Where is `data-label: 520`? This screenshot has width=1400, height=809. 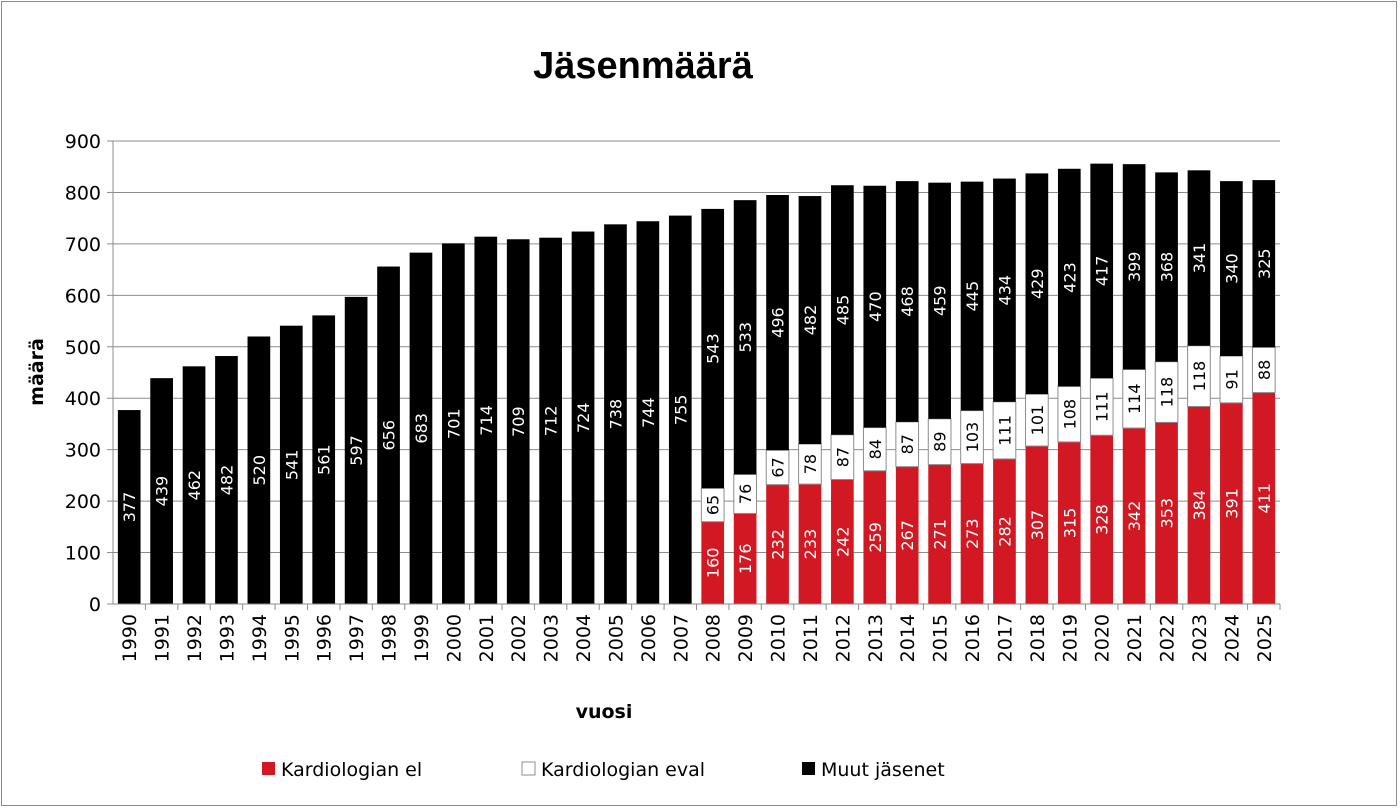 data-label: 520 is located at coordinates (259, 470).